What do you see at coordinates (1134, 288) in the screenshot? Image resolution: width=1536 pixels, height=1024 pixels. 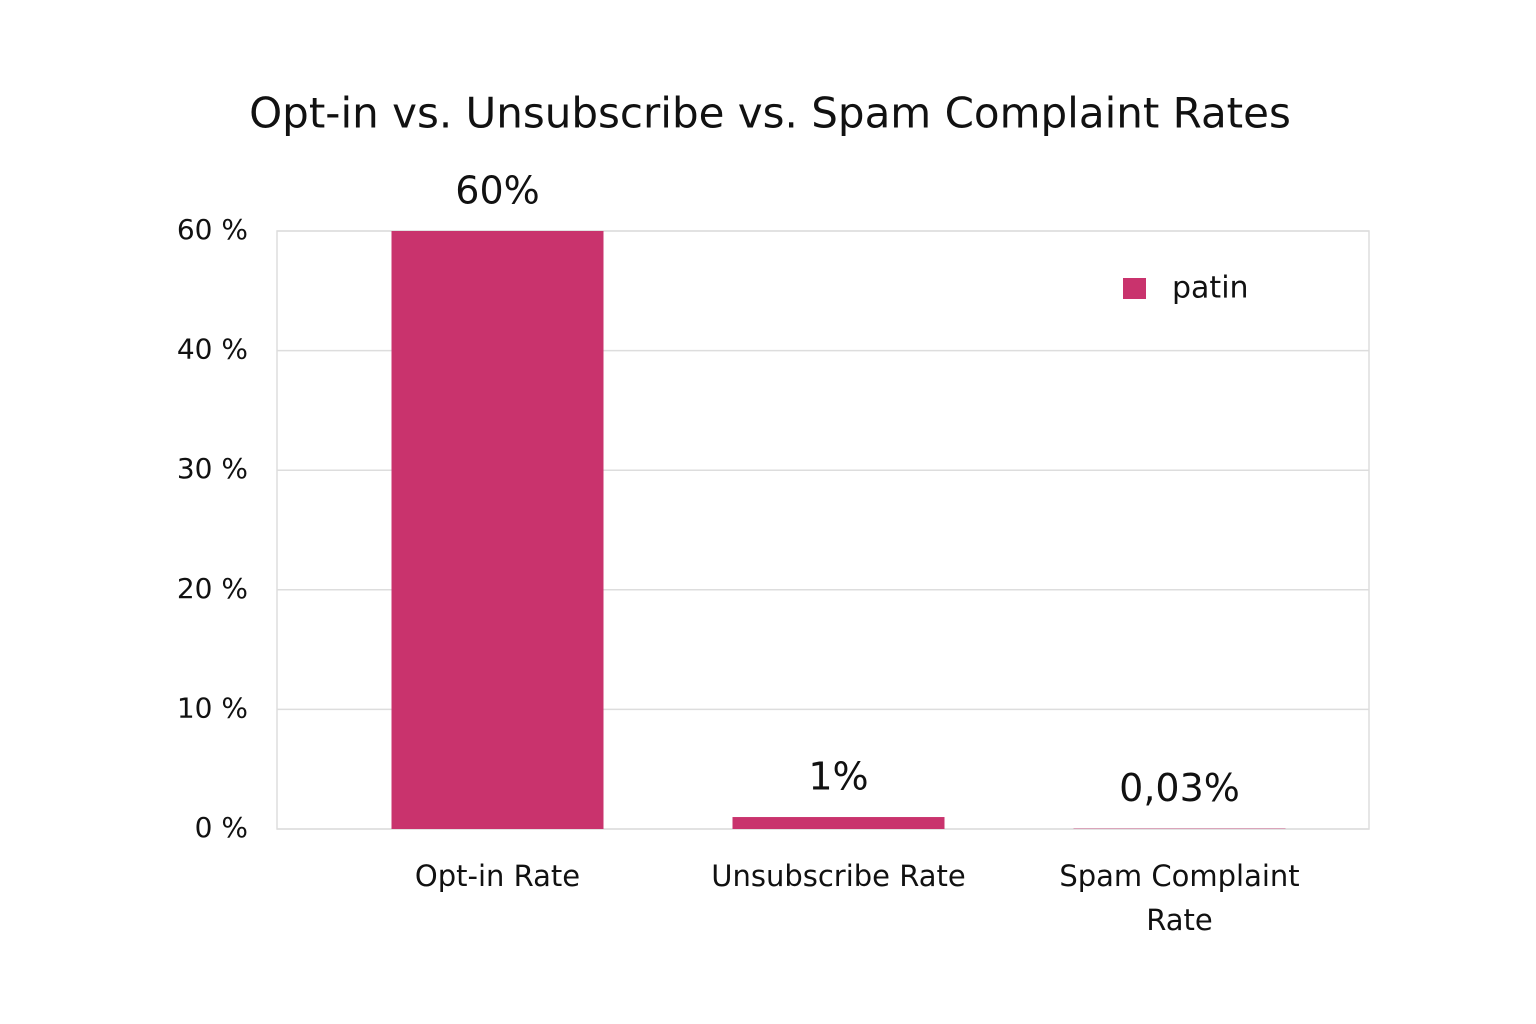 I see `legend-swatch` at bounding box center [1134, 288].